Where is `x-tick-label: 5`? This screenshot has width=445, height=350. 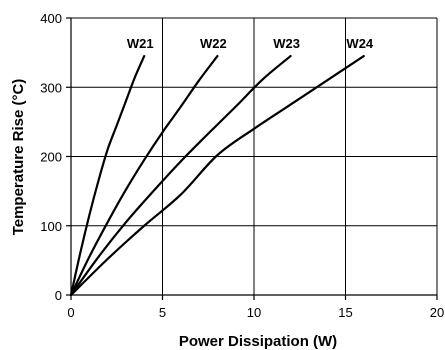 x-tick-label: 5 is located at coordinates (162, 312).